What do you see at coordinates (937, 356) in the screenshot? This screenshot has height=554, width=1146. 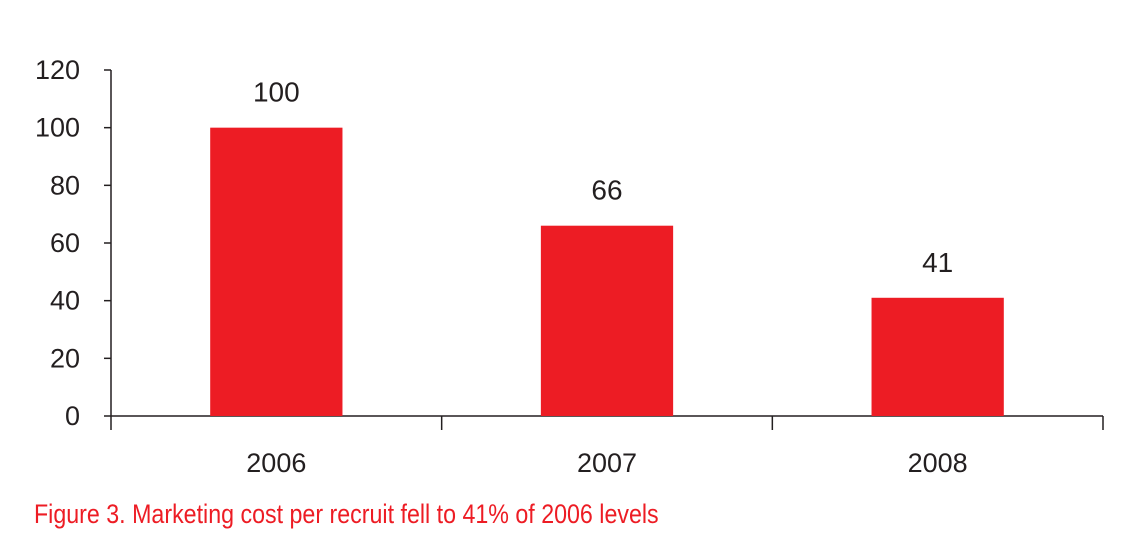 I see `bar-2008` at bounding box center [937, 356].